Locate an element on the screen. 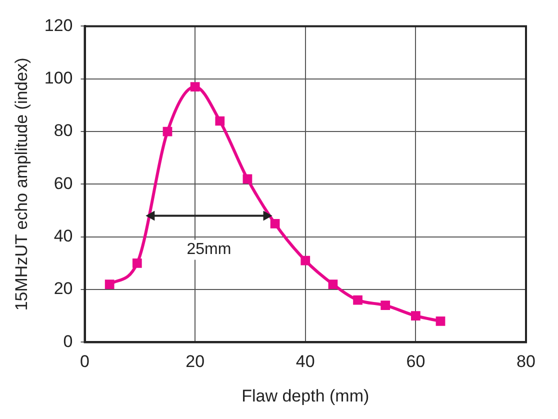 The width and height of the screenshot is (558, 419). y-tick-label: 20 is located at coordinates (63, 288).